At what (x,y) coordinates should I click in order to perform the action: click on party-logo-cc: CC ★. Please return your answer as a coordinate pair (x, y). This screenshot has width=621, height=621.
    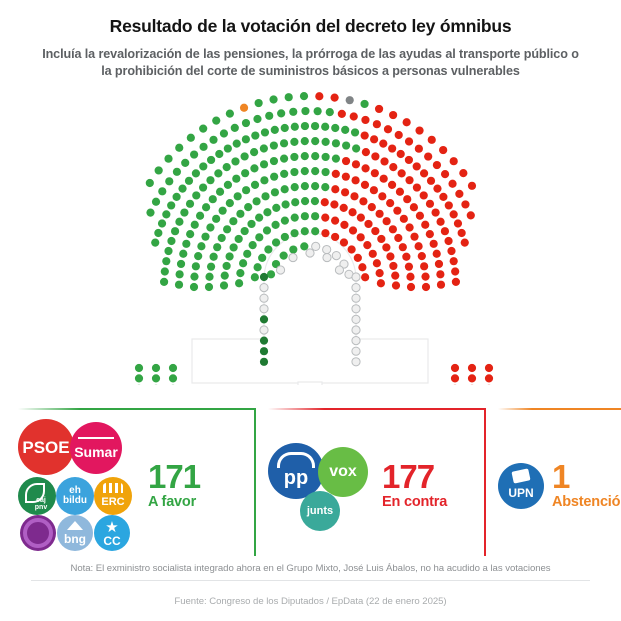
    Looking at the image, I should click on (112, 533).